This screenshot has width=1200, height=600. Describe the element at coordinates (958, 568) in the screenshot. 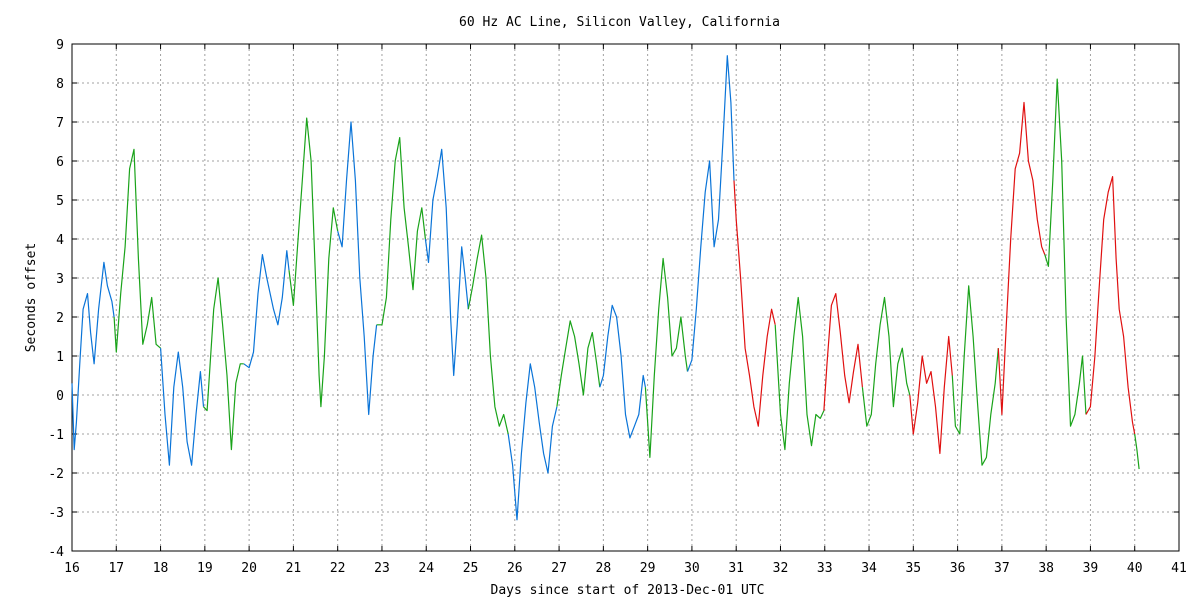

I see `x-tick-label: 36` at that location.